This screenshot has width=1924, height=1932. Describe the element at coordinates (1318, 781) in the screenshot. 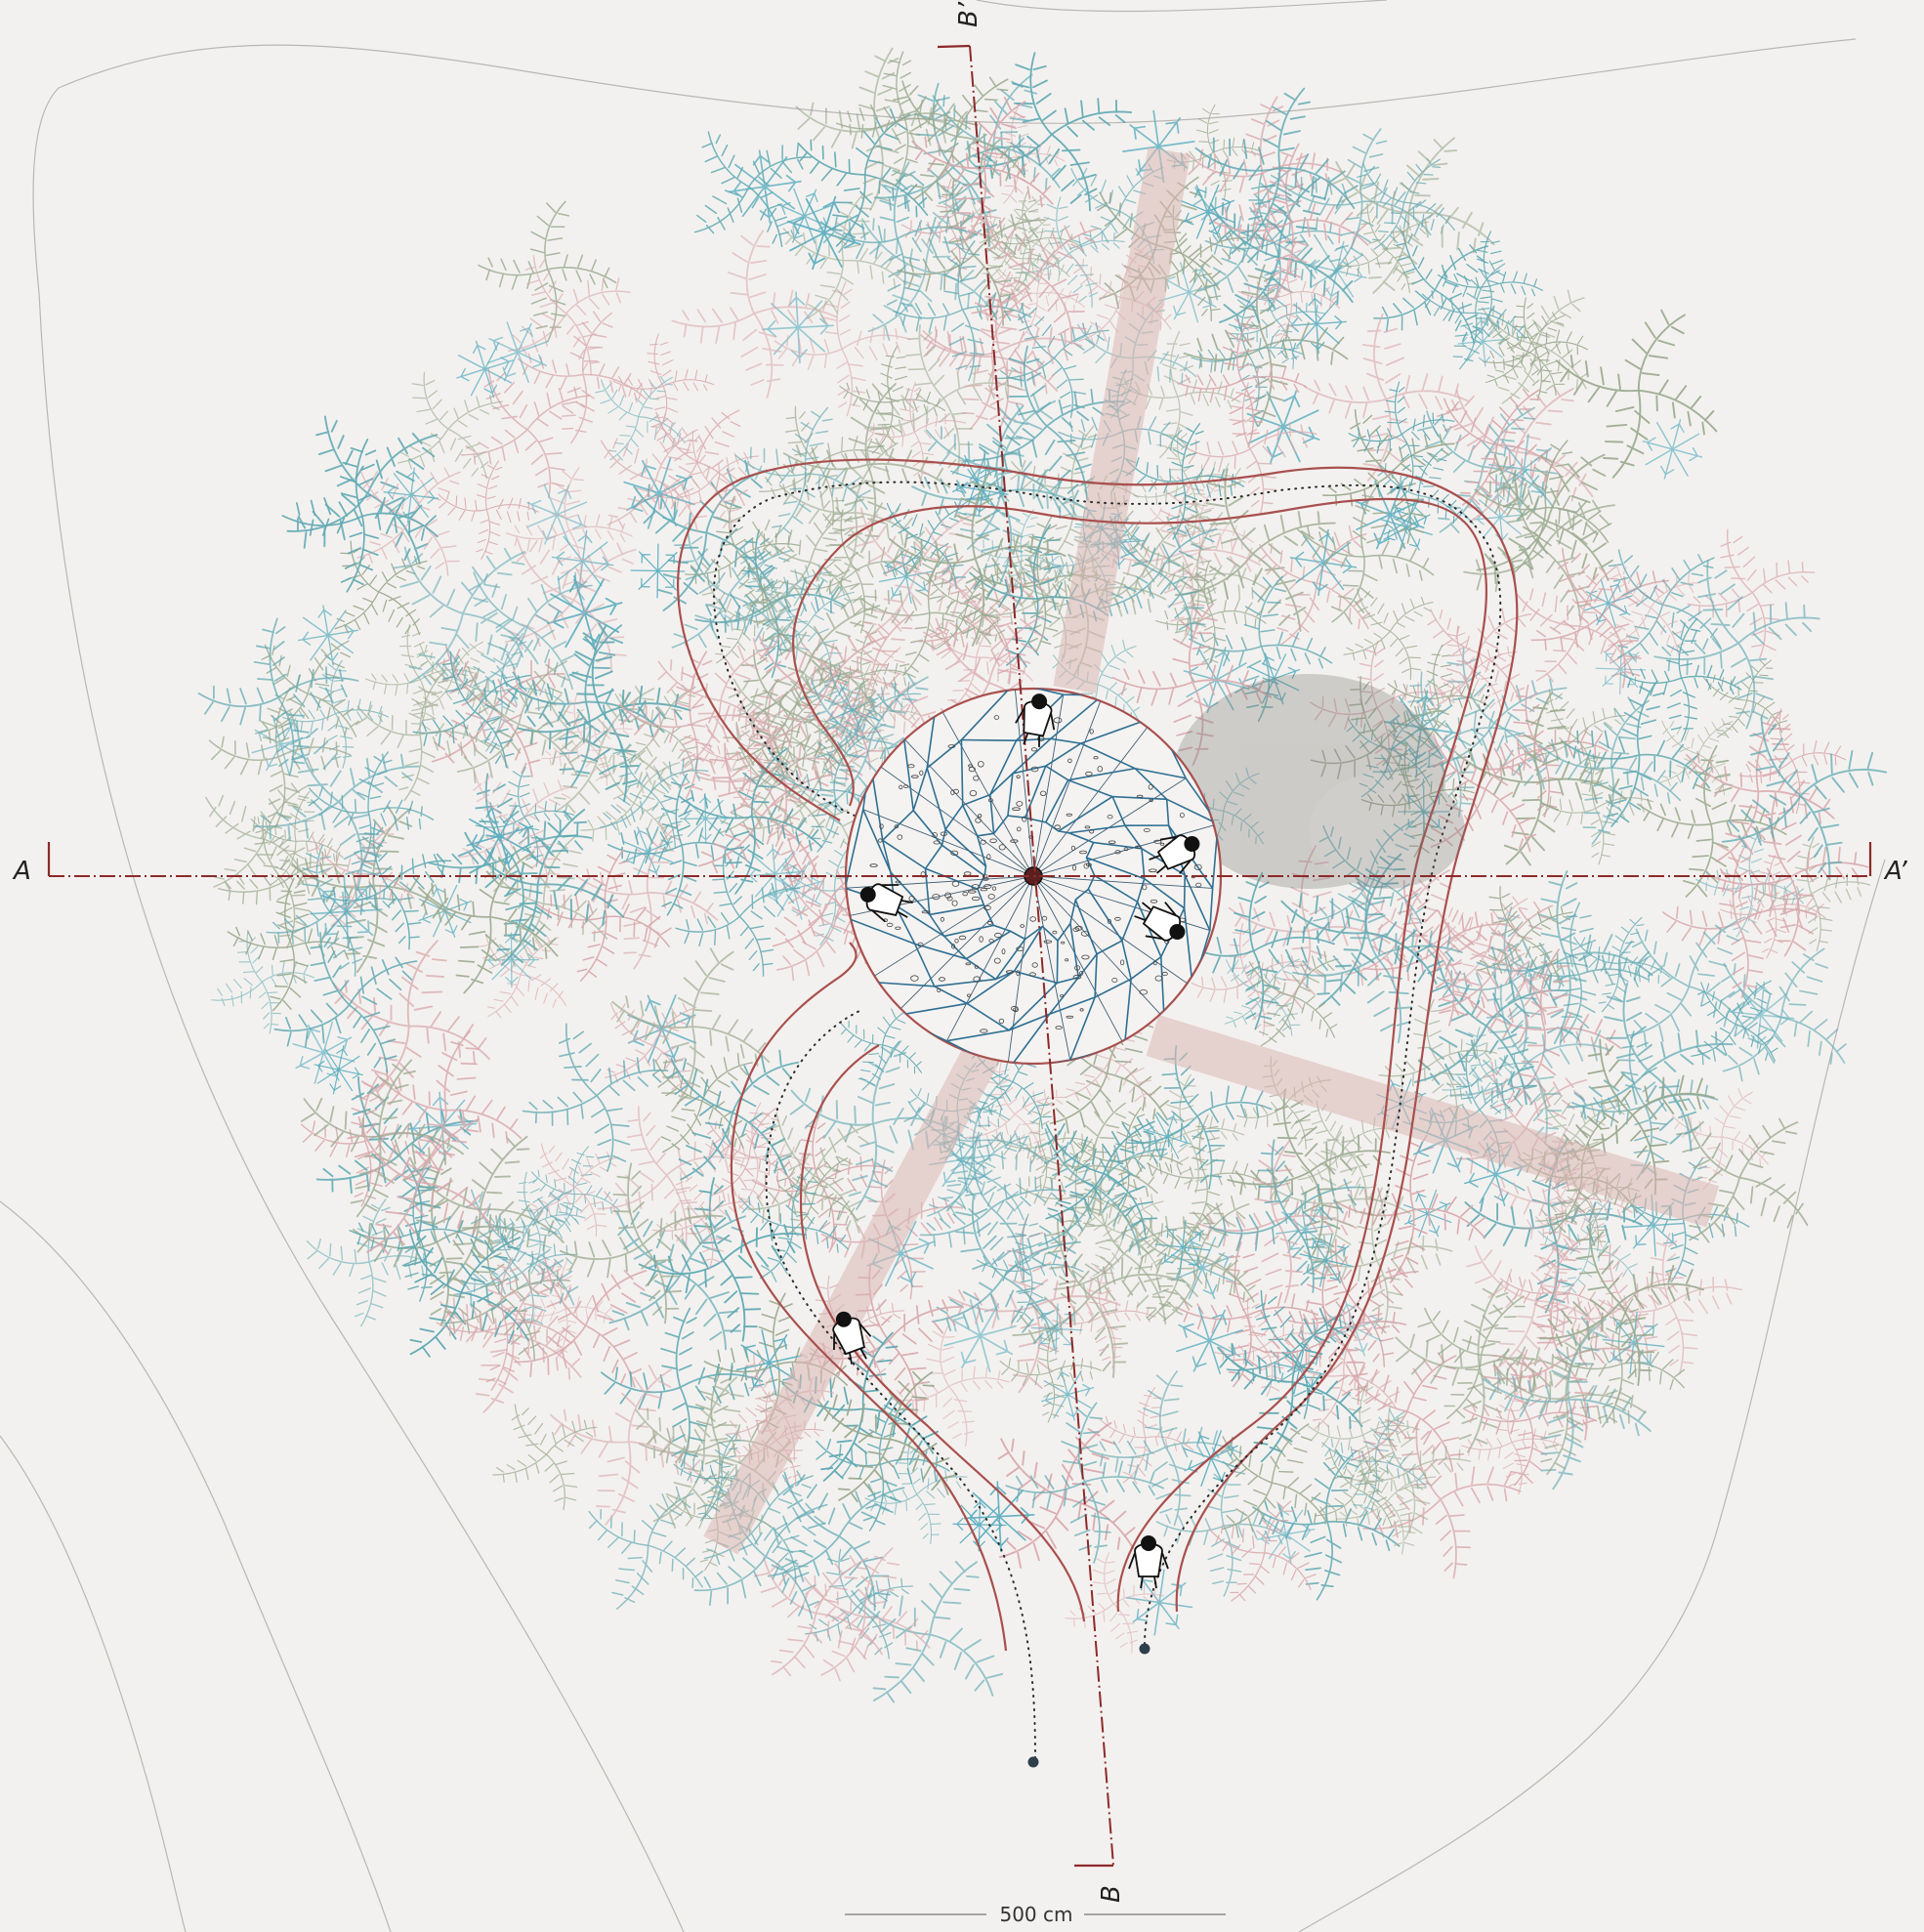

I see `tree-shadow` at that location.